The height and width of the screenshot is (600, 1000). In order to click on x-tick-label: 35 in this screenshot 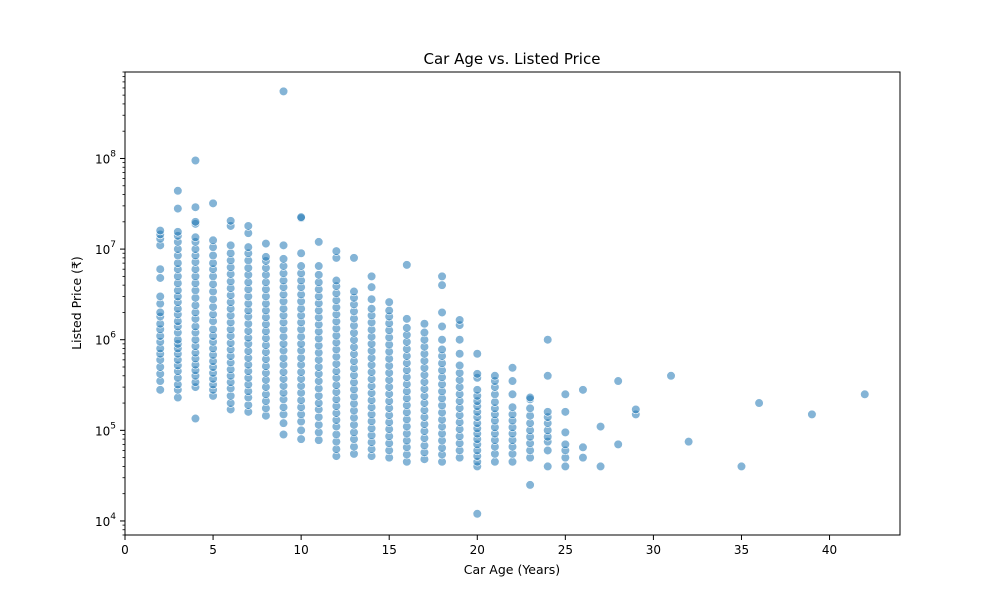, I will do `click(741, 550)`.